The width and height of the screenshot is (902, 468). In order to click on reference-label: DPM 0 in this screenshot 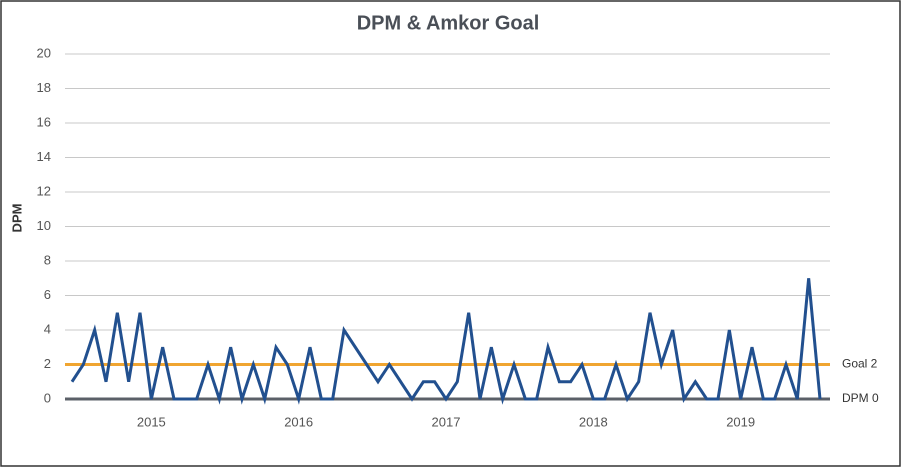, I will do `click(860, 398)`.